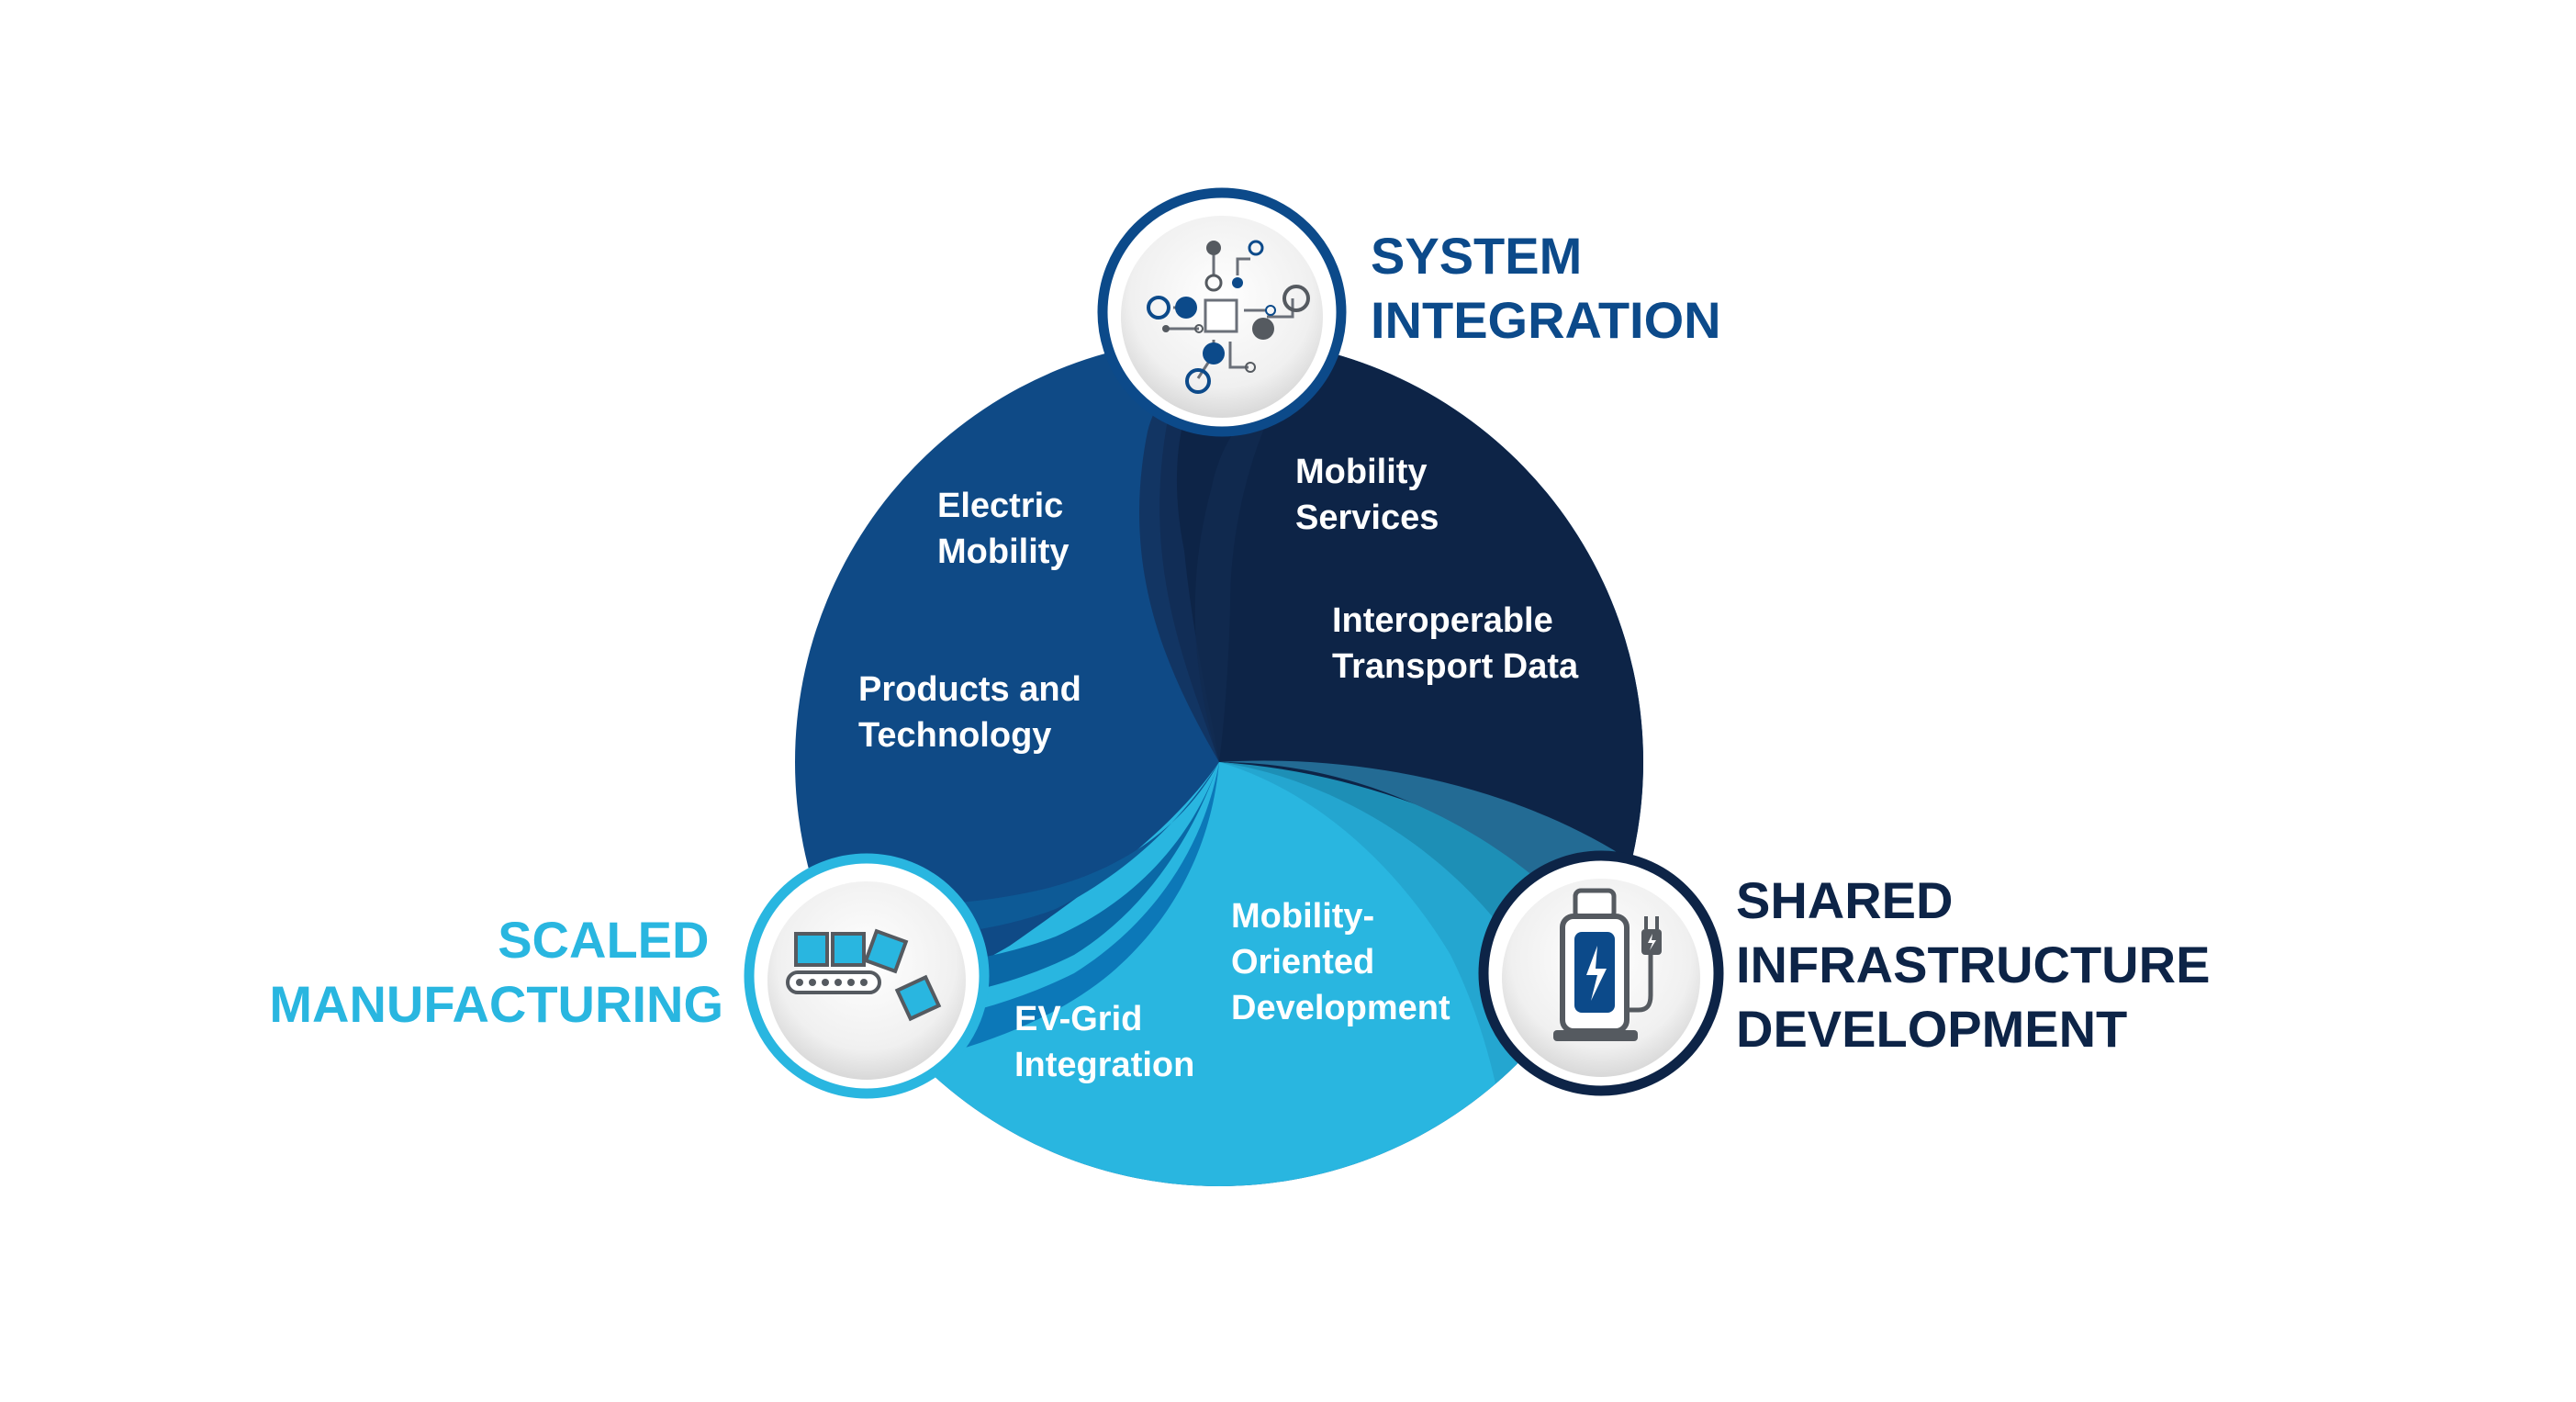 The width and height of the screenshot is (2576, 1402). I want to click on segment-line: Interoperable, so click(1442, 620).